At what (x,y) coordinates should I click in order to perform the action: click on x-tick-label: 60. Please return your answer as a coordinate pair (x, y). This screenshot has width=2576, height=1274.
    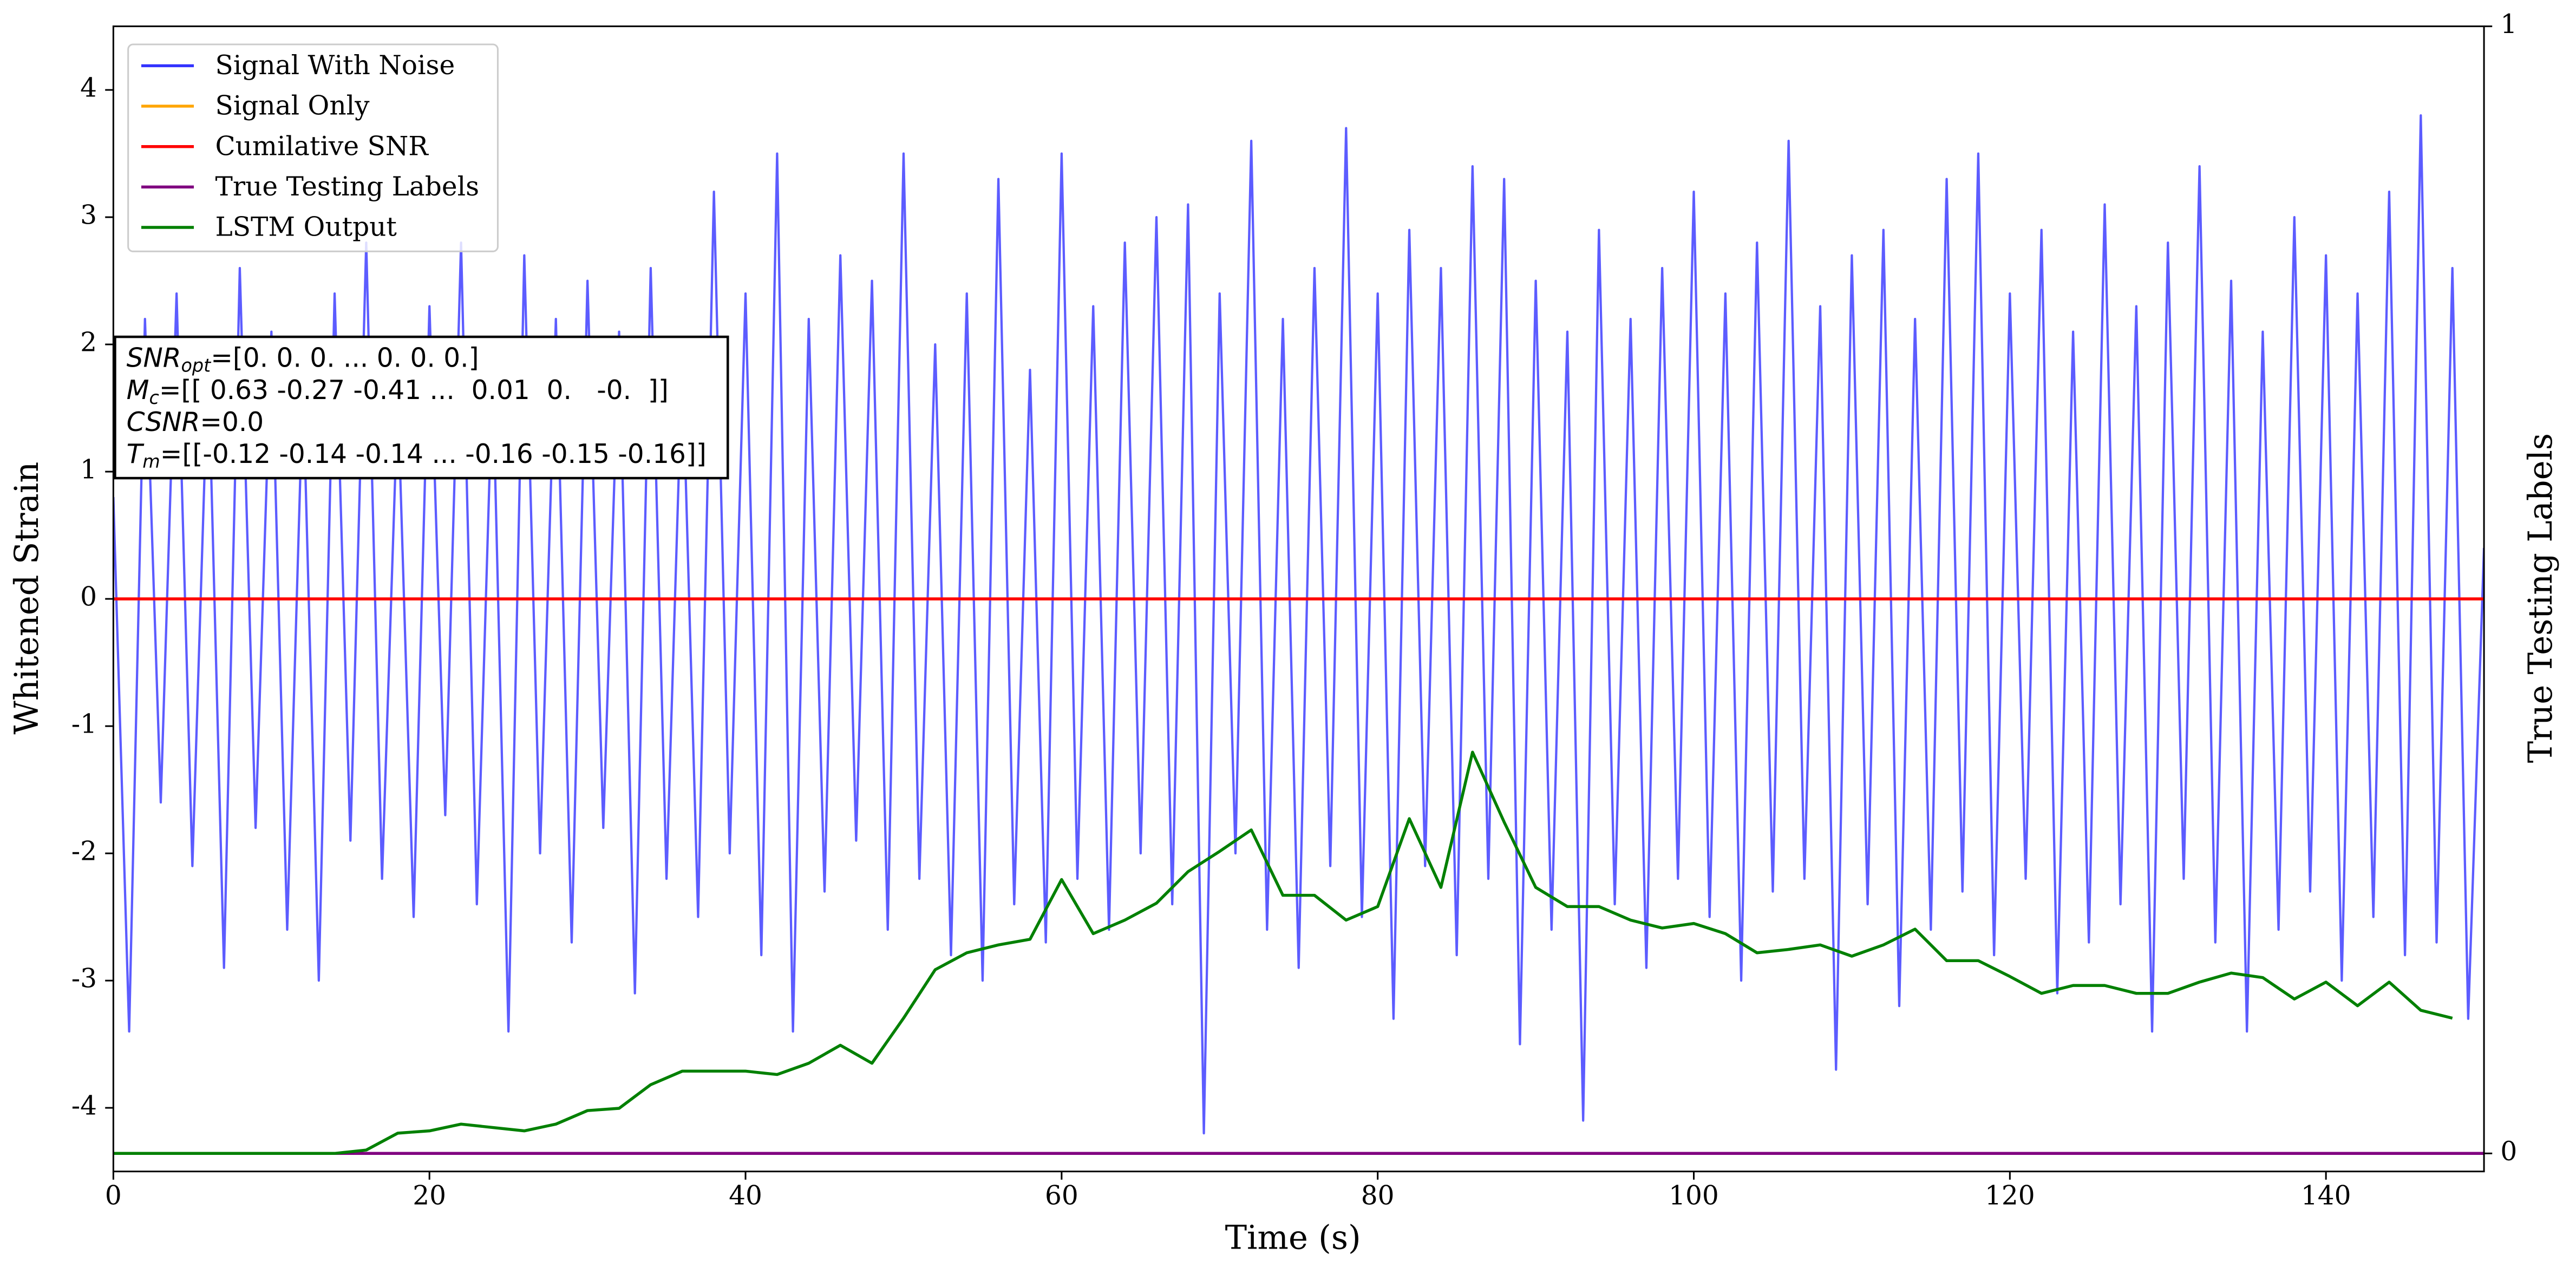
    Looking at the image, I should click on (1061, 1196).